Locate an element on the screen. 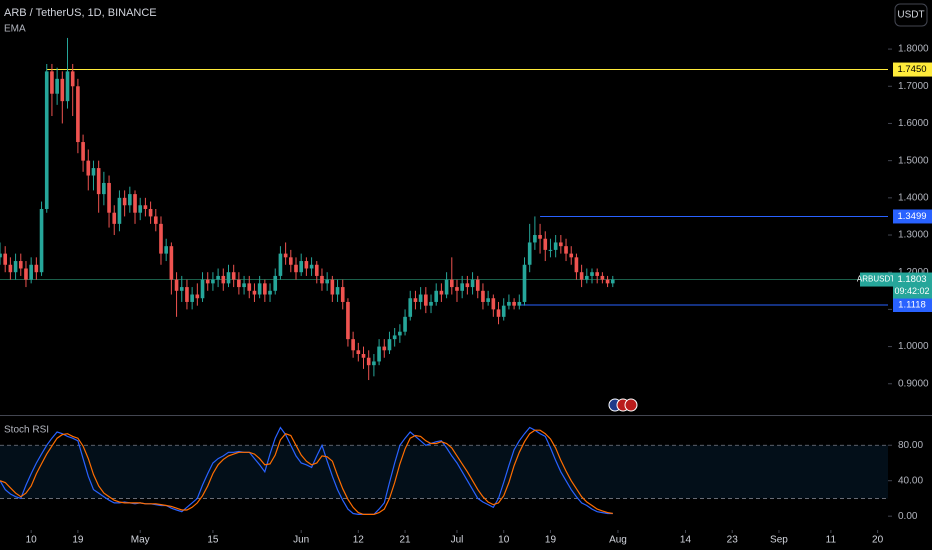  stoch-line is located at coordinates (306, 472).